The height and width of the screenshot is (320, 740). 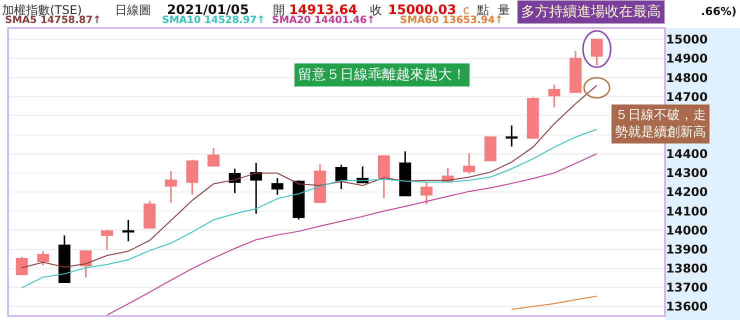 I want to click on text: 多方持續進場收在最高, so click(x=591, y=12).